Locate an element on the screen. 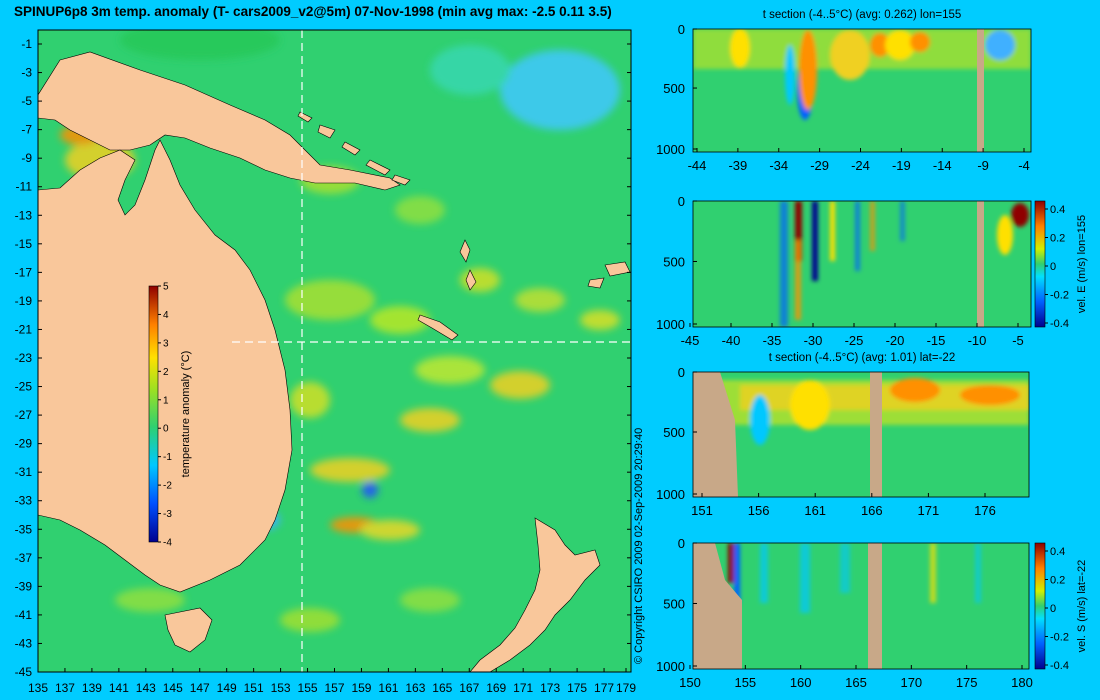 Image resolution: width=1100 pixels, height=700 pixels. map-lat-tick-label: -3 is located at coordinates (26, 73).